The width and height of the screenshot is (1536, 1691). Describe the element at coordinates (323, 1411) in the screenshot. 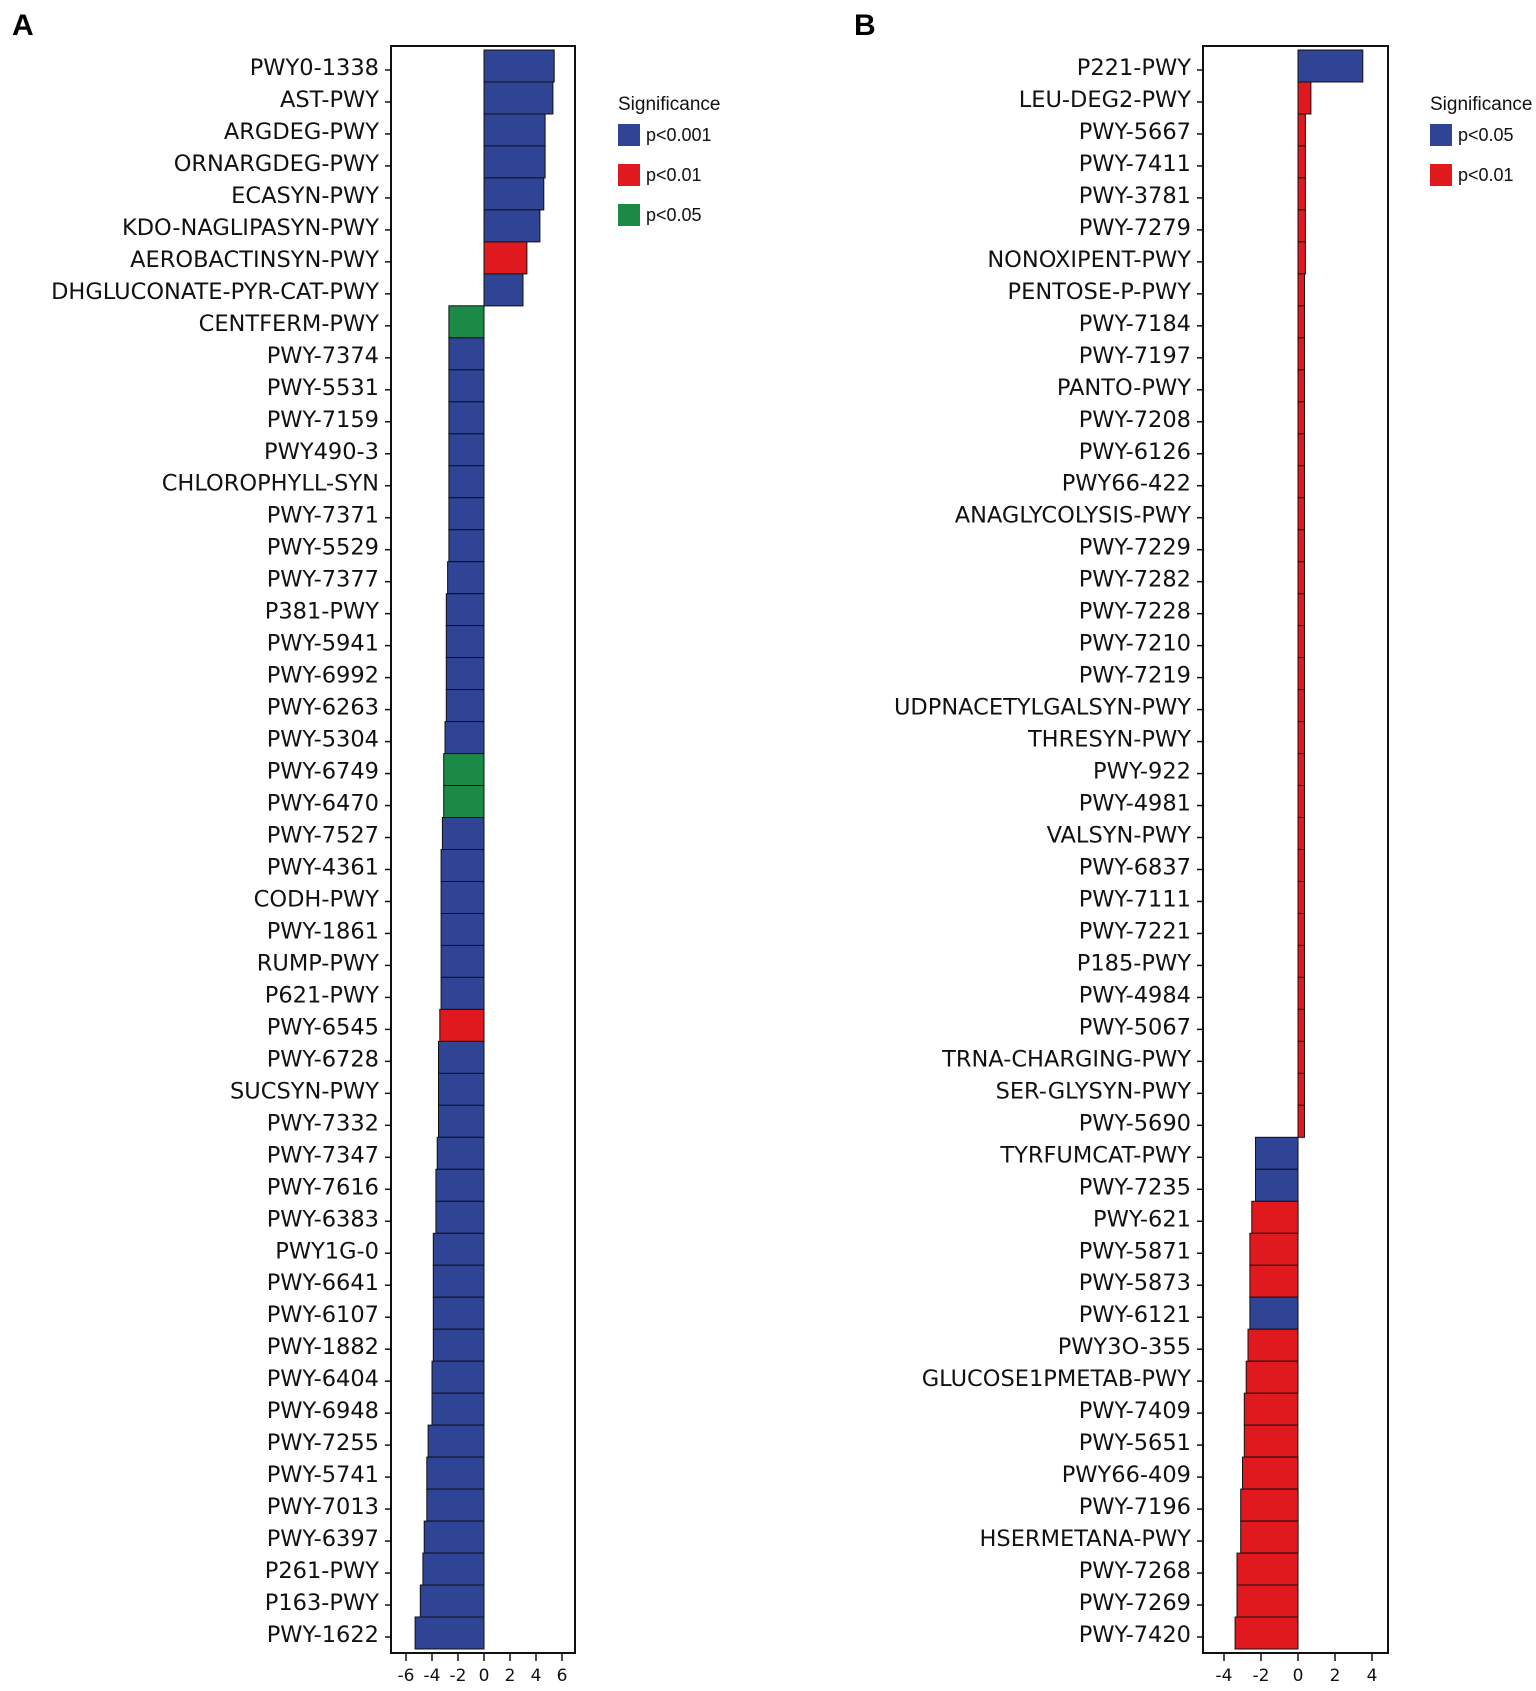

I see `panel-a-category-label: PWY-6948` at that location.